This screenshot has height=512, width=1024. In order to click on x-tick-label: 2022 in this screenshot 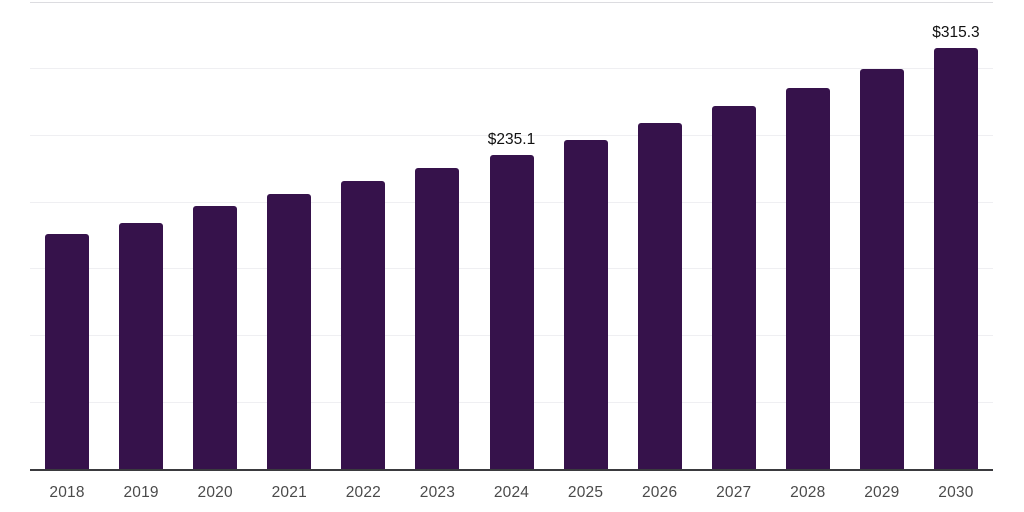, I will do `click(363, 492)`.